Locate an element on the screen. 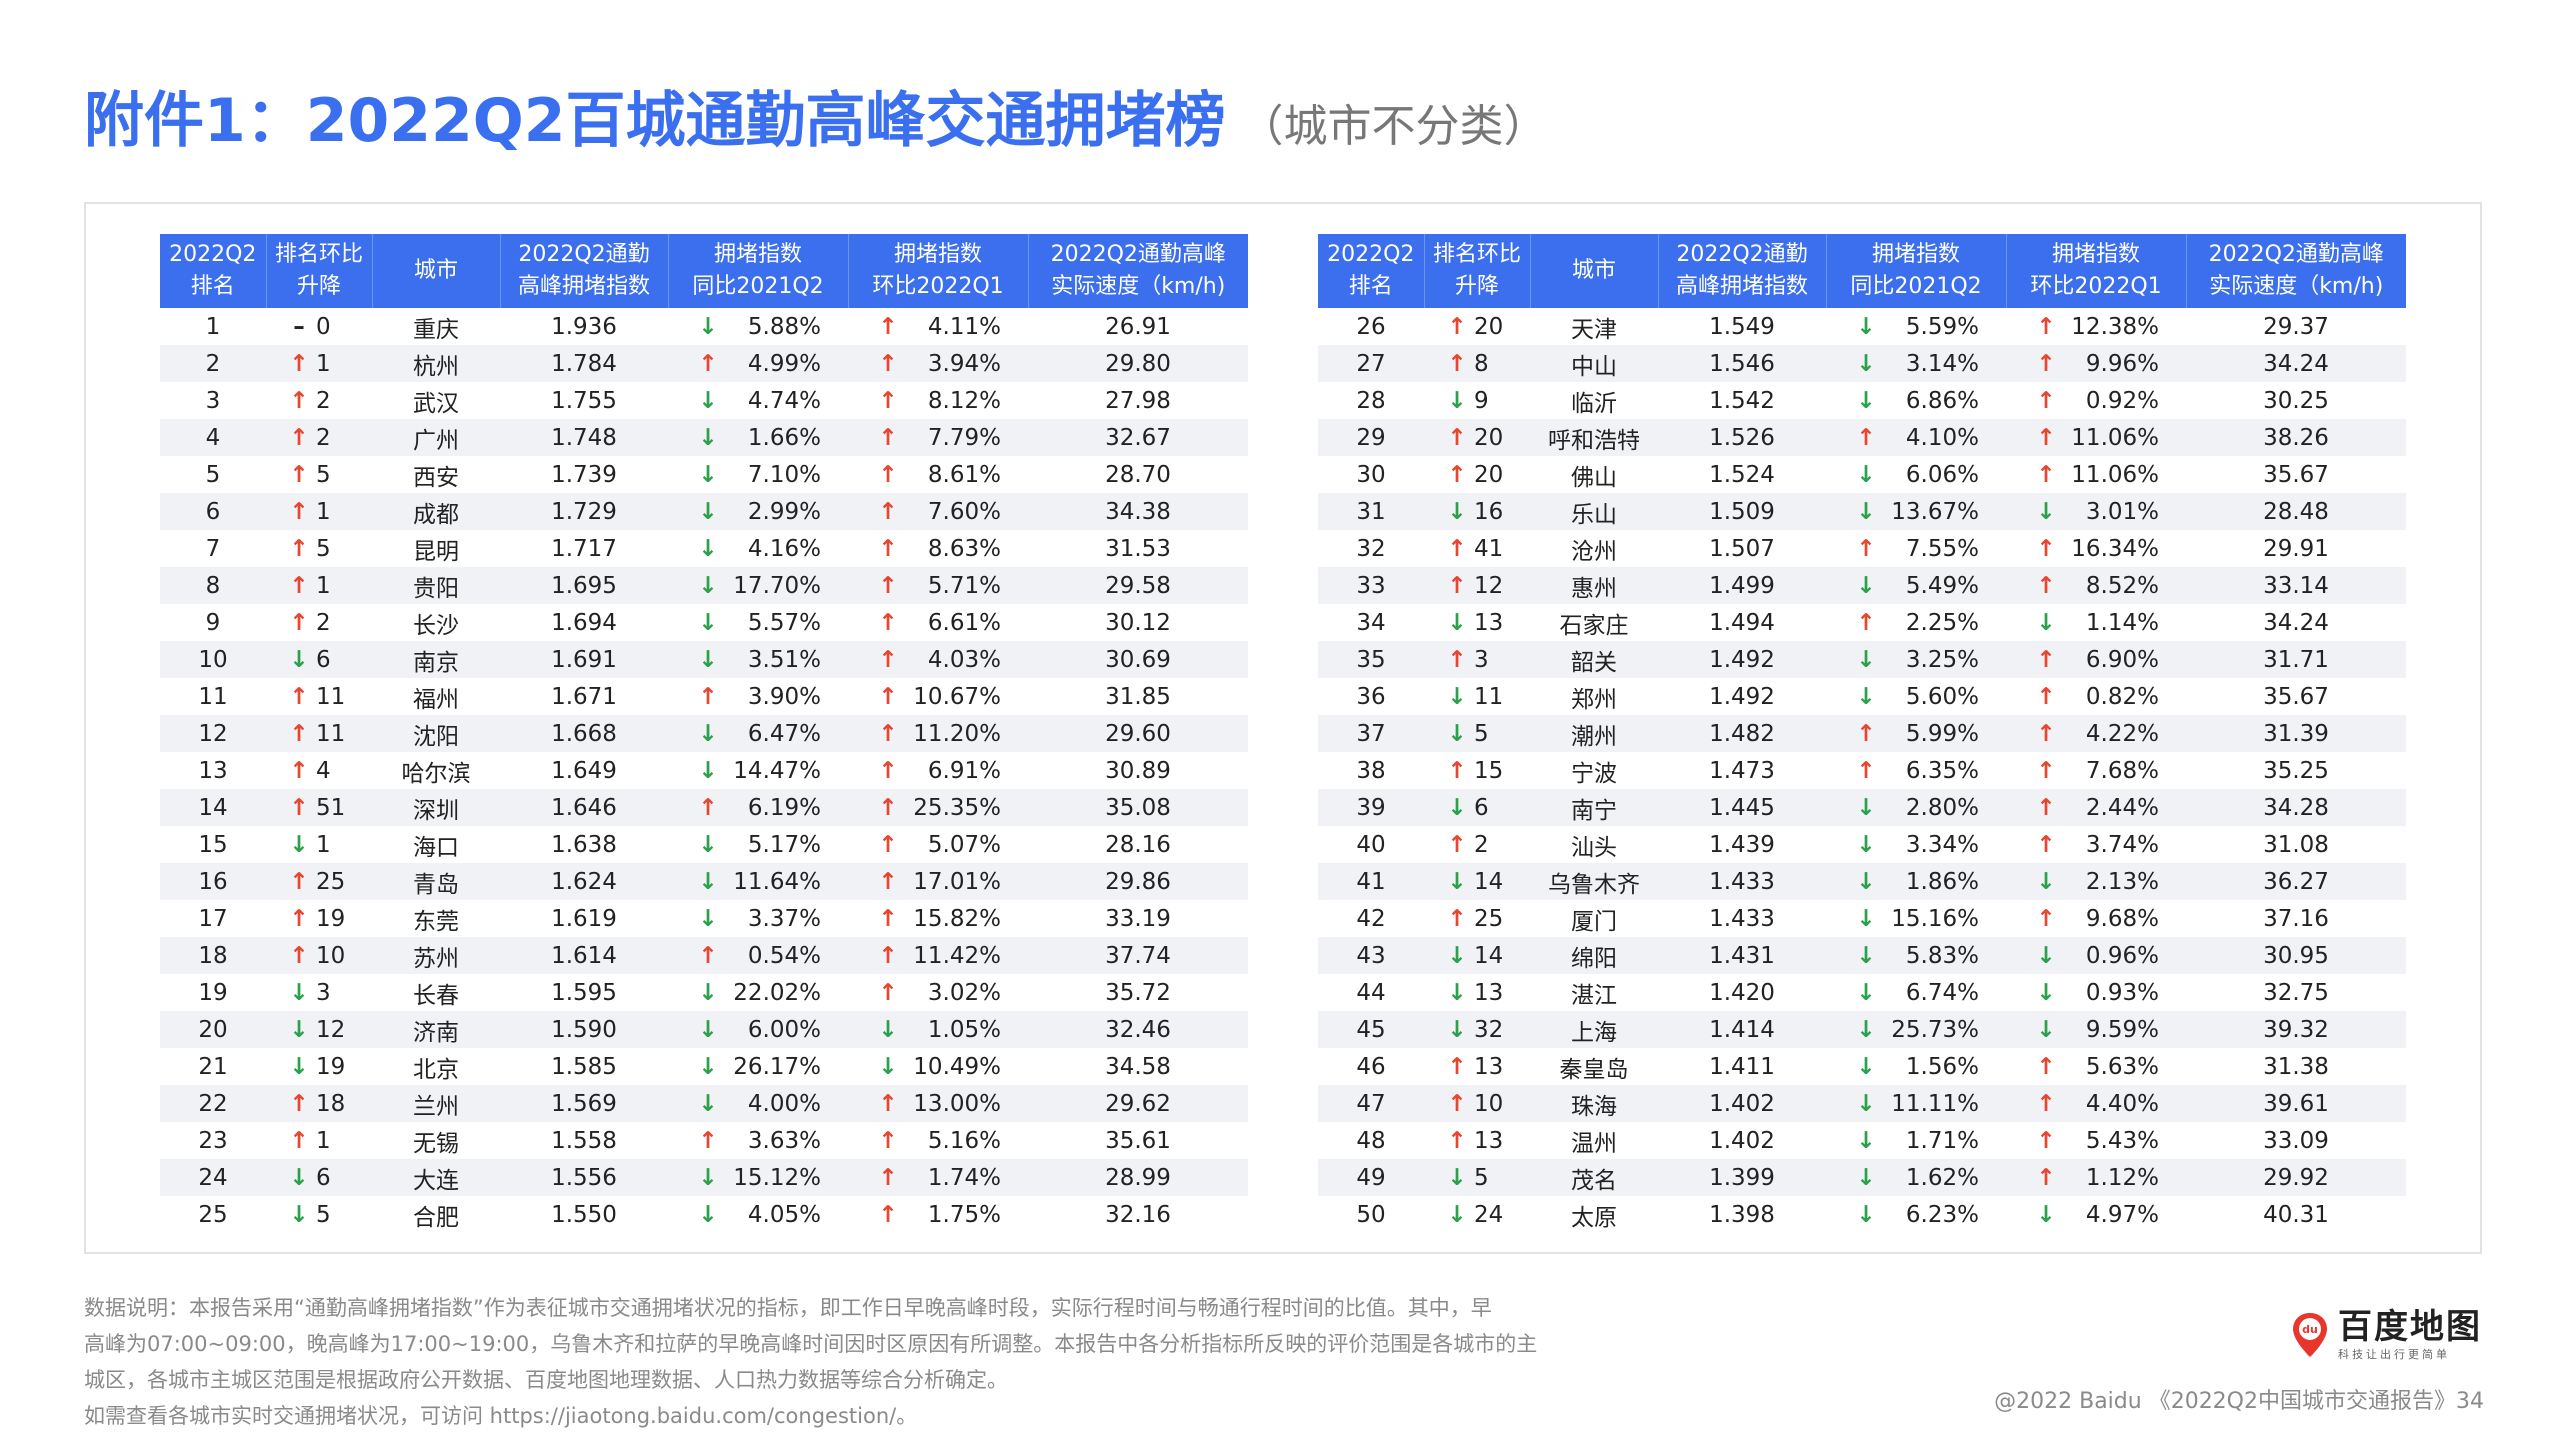 The height and width of the screenshot is (1440, 2560). city-name: 长沙 is located at coordinates (436, 625).